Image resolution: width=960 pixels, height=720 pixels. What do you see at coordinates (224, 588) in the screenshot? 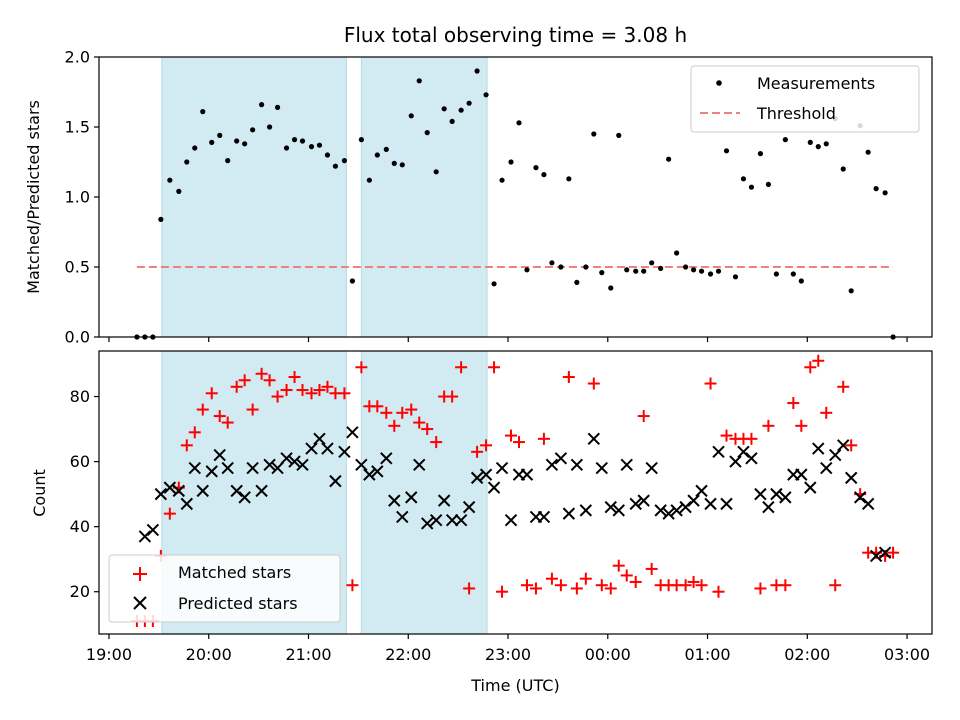
I see `bottom-legend-box` at bounding box center [224, 588].